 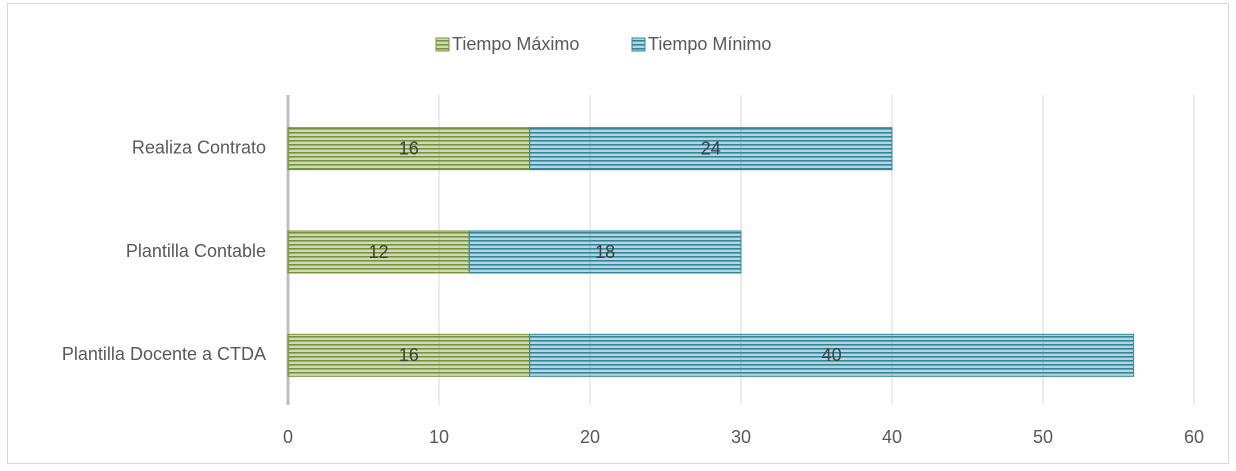 I want to click on x-tick-label: 30, so click(x=741, y=437).